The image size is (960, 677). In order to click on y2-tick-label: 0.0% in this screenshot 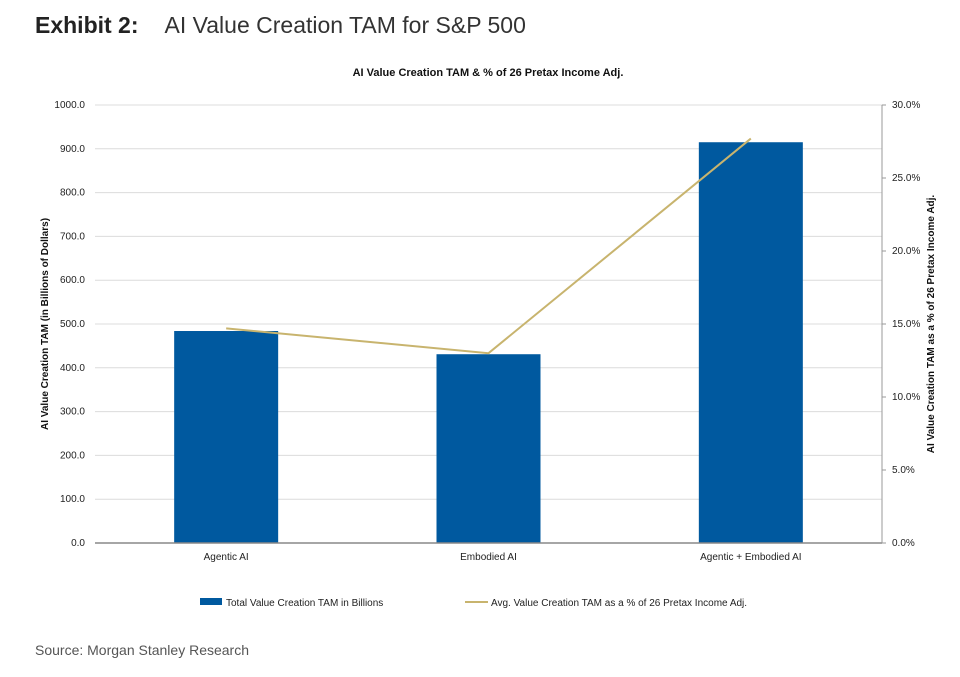, I will do `click(903, 543)`.